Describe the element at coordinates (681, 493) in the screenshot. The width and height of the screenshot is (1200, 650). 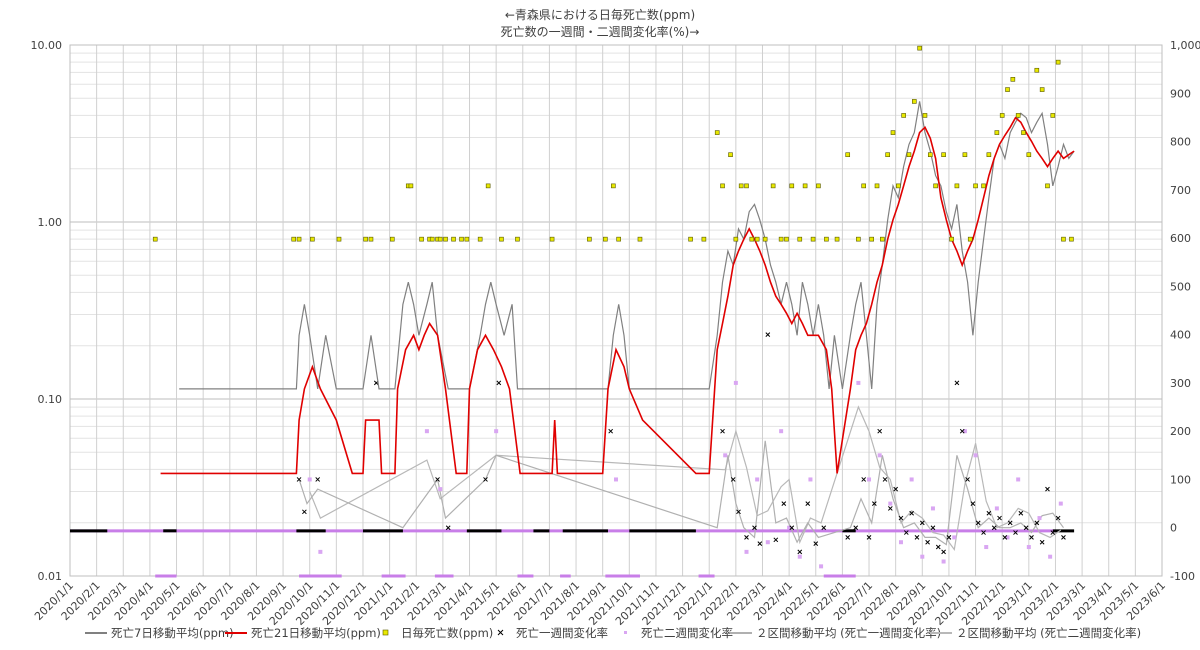
I see `series-line` at that location.